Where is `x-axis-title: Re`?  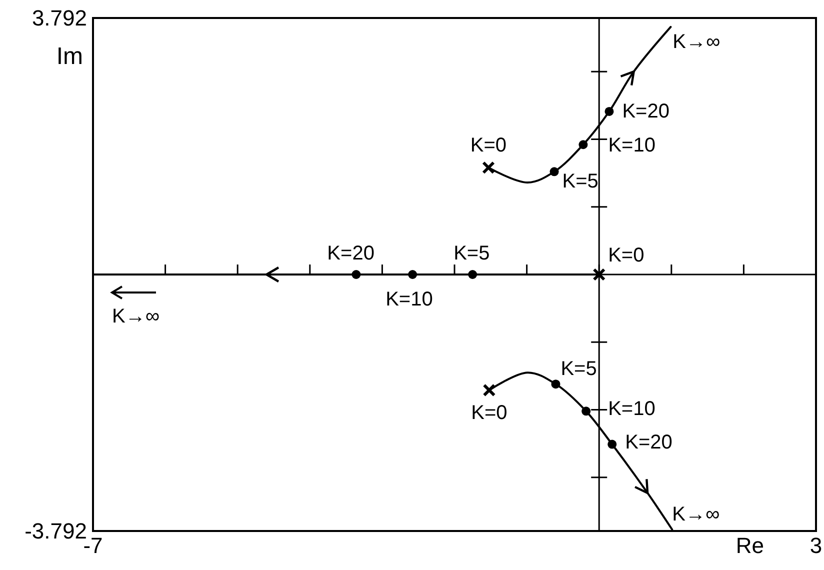 x-axis-title: Re is located at coordinates (750, 545).